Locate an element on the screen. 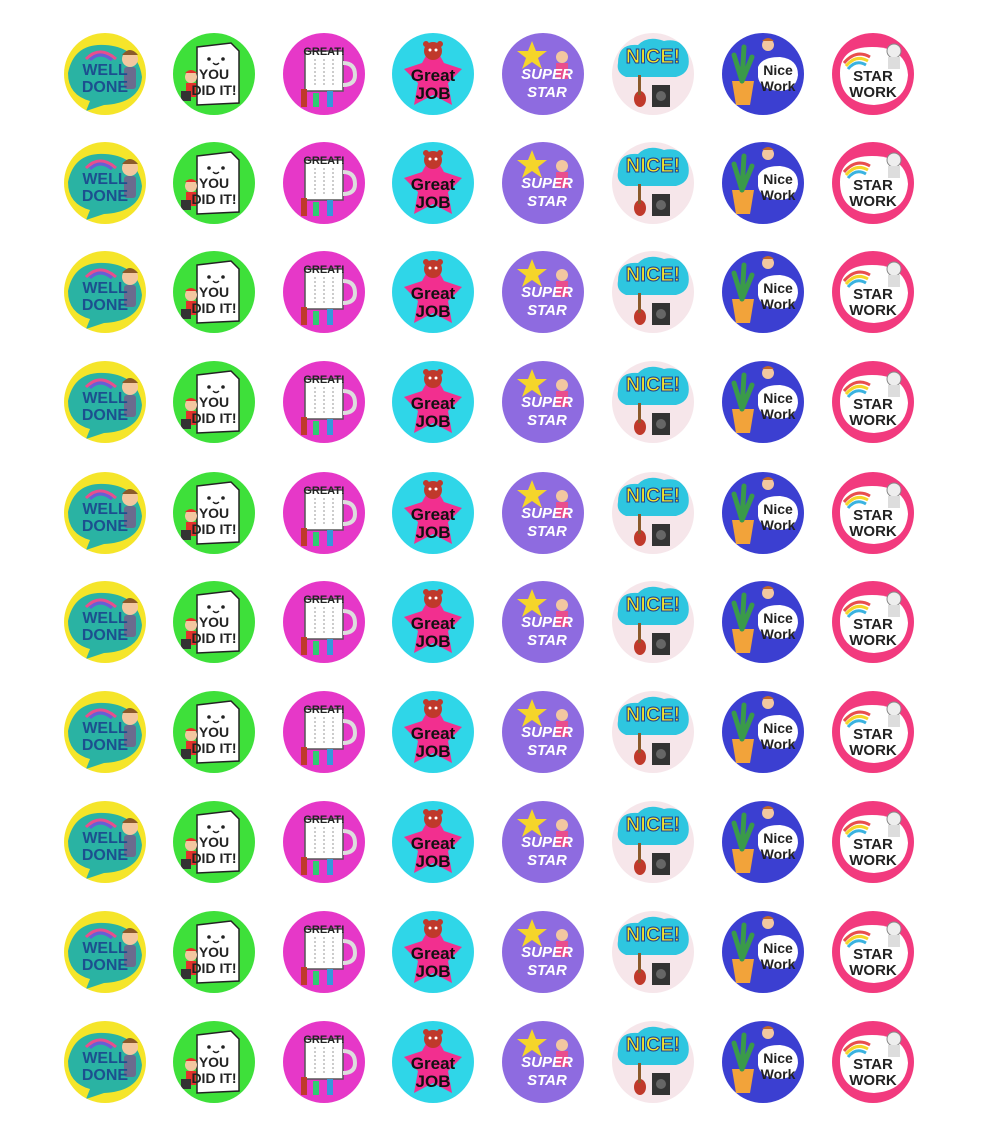 The width and height of the screenshot is (1000, 1143). astronaut-icon is located at coordinates (894, 1044).